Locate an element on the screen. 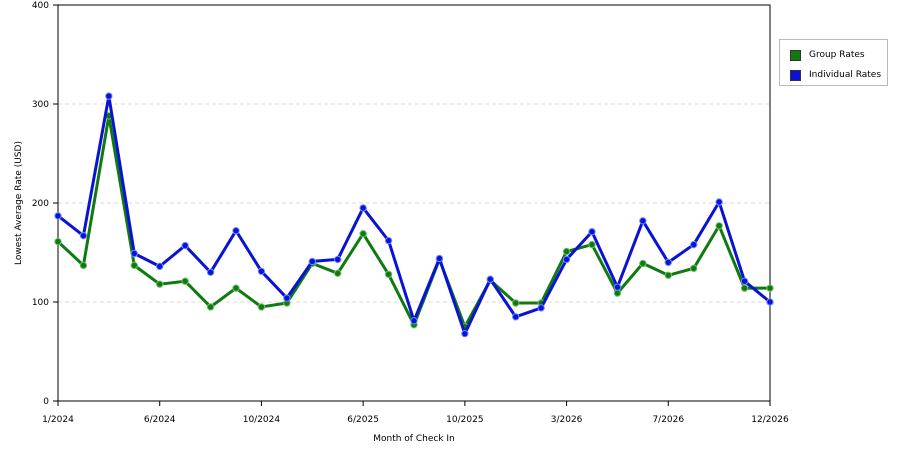 The image size is (900, 450). legend-swatch-individual-rates is located at coordinates (795, 75).